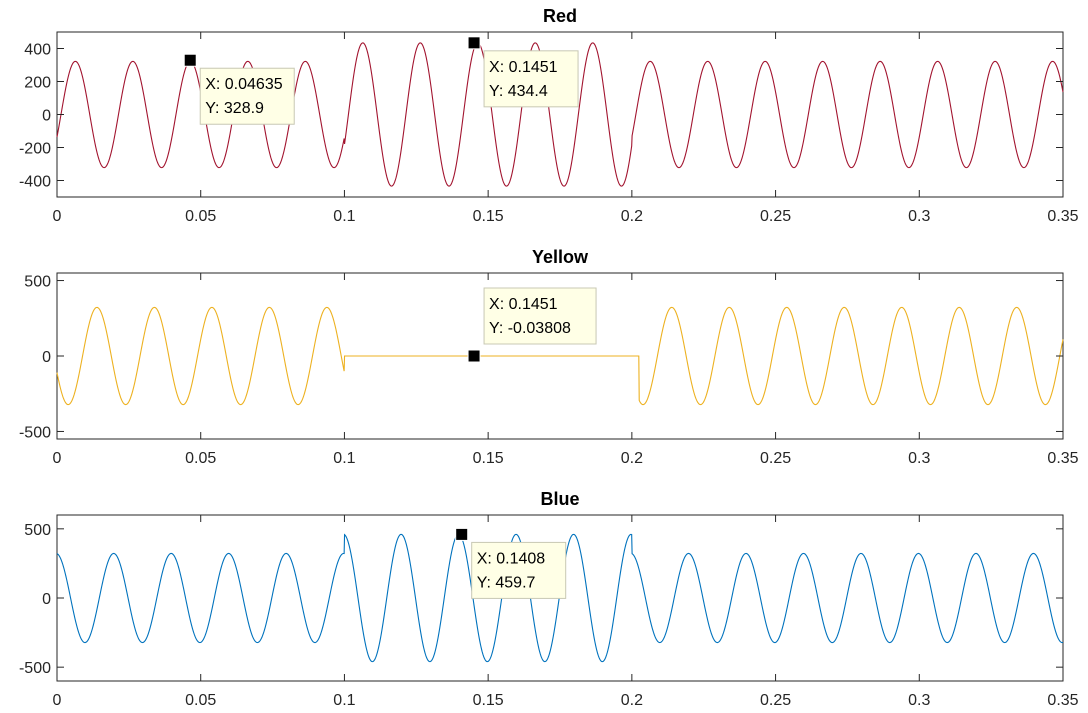 This screenshot has height=713, width=1088. I want to click on panel-title: Red, so click(560, 16).